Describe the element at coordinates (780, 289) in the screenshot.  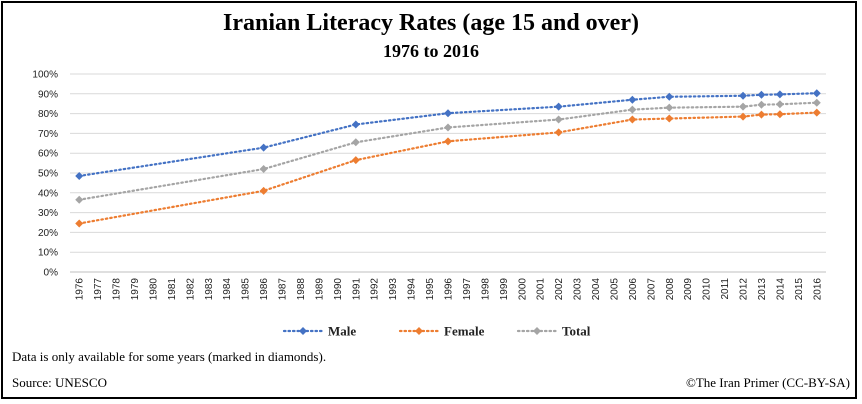
I see `x-tick-label: 2014` at that location.